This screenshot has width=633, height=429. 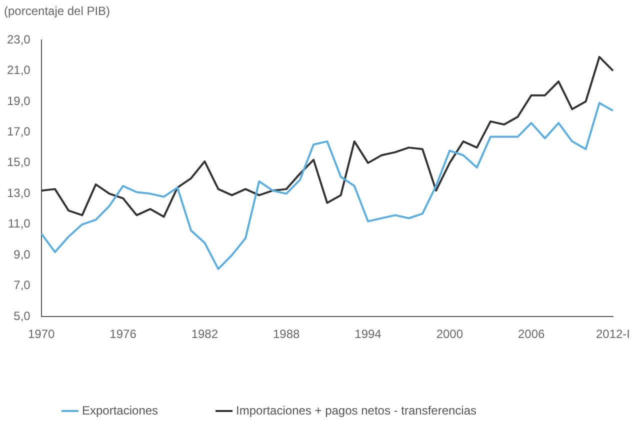 I want to click on legend-label: Importaciones + pagos netos - transferencias, so click(x=356, y=410).